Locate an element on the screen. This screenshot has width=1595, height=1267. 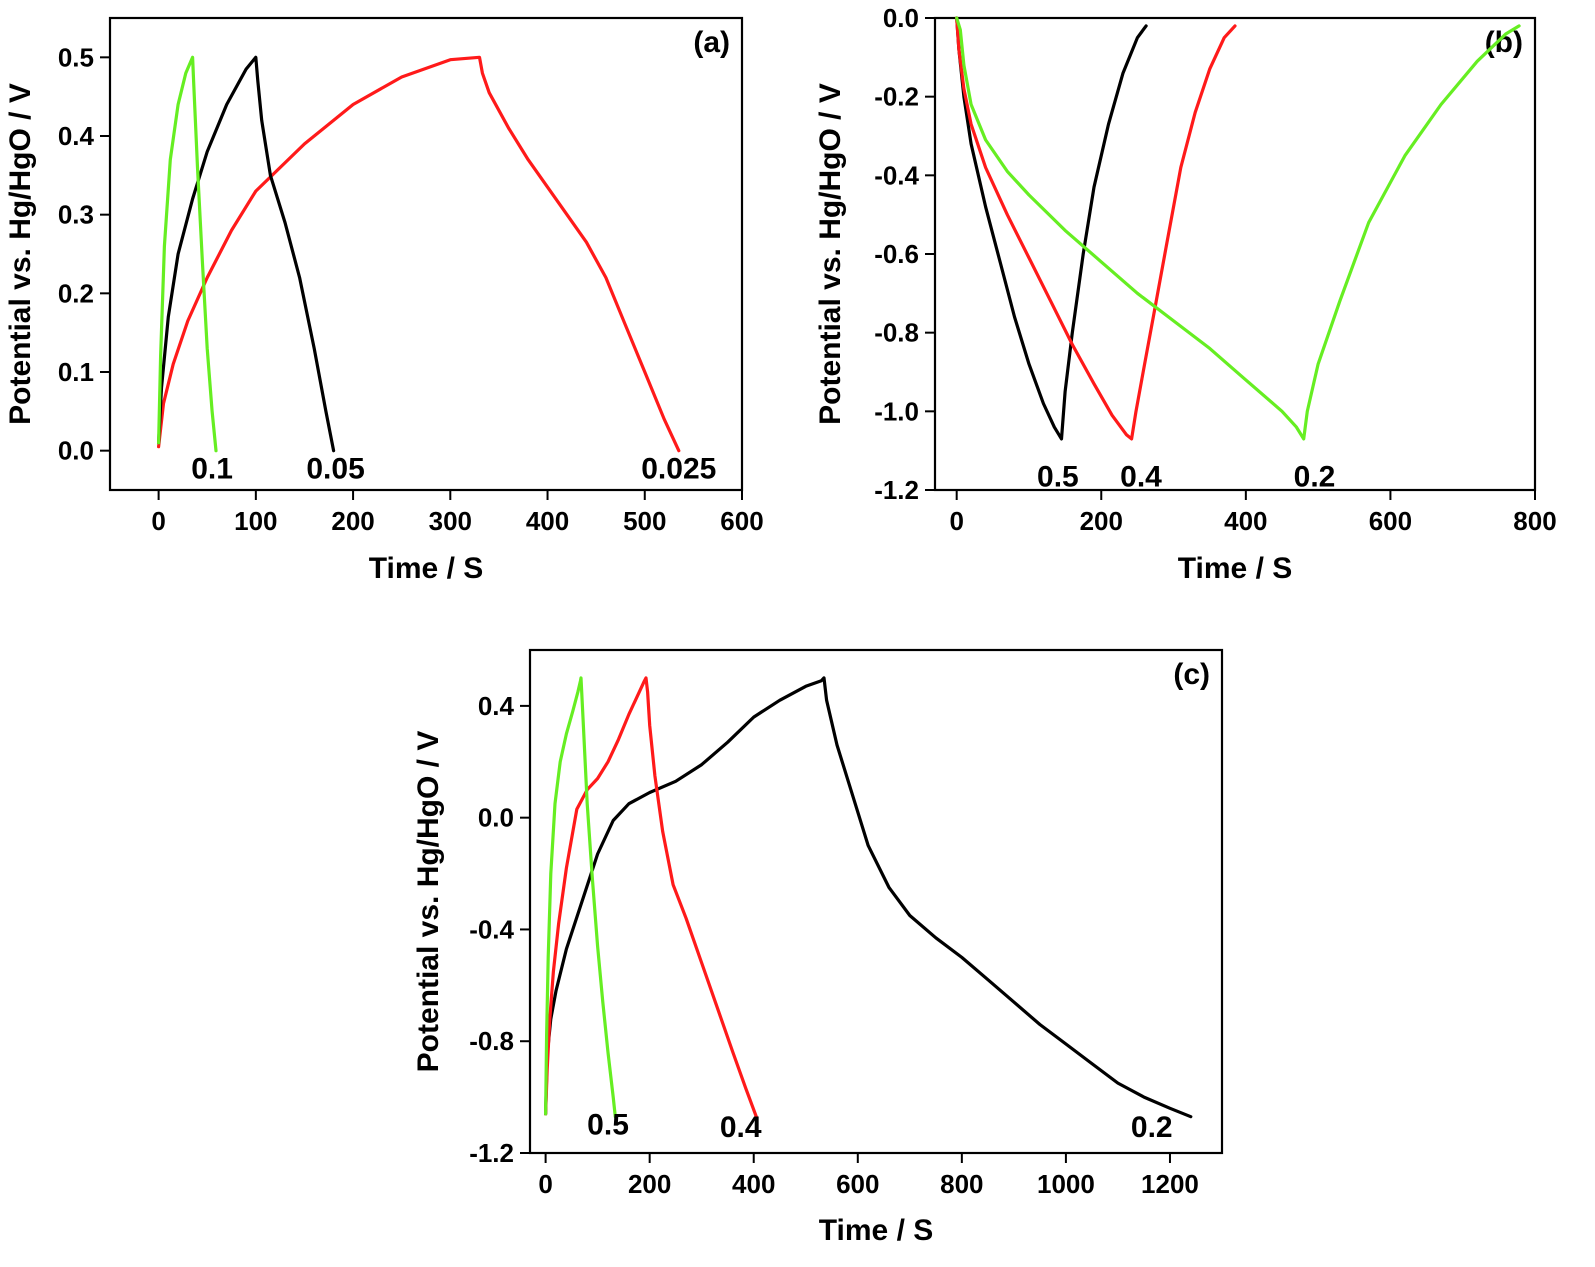
x-tick-label: 100 is located at coordinates (255, 521).